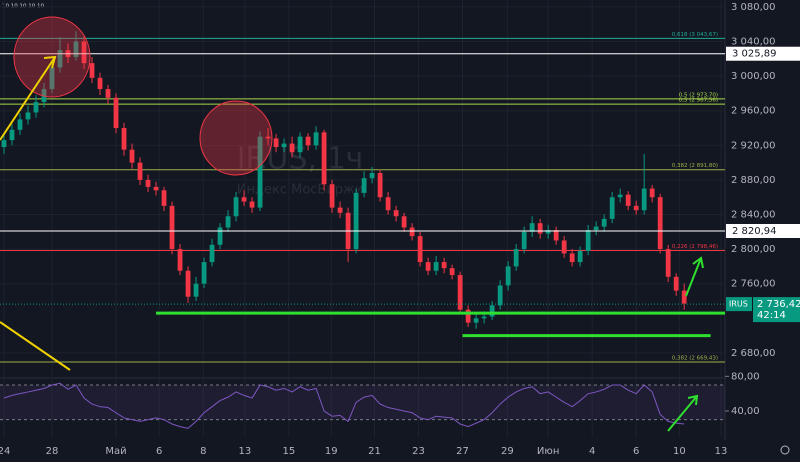 The width and height of the screenshot is (800, 462). Describe the element at coordinates (289, 451) in the screenshot. I see `x-tick-label: 15` at that location.